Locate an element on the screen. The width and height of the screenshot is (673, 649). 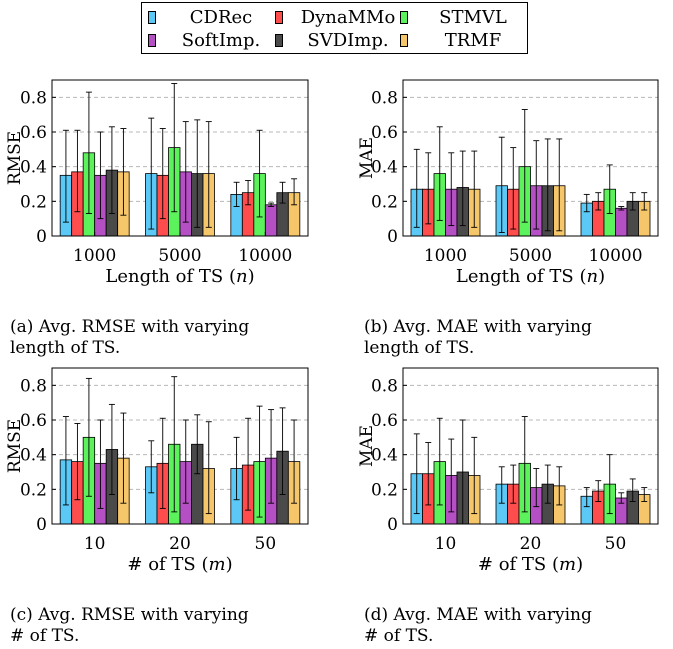
chart-panel-c: 0 0.2 0.4 0.6 0.8 10 20 50 RMSE # of TS (m) is located at coordinates (157, 471).